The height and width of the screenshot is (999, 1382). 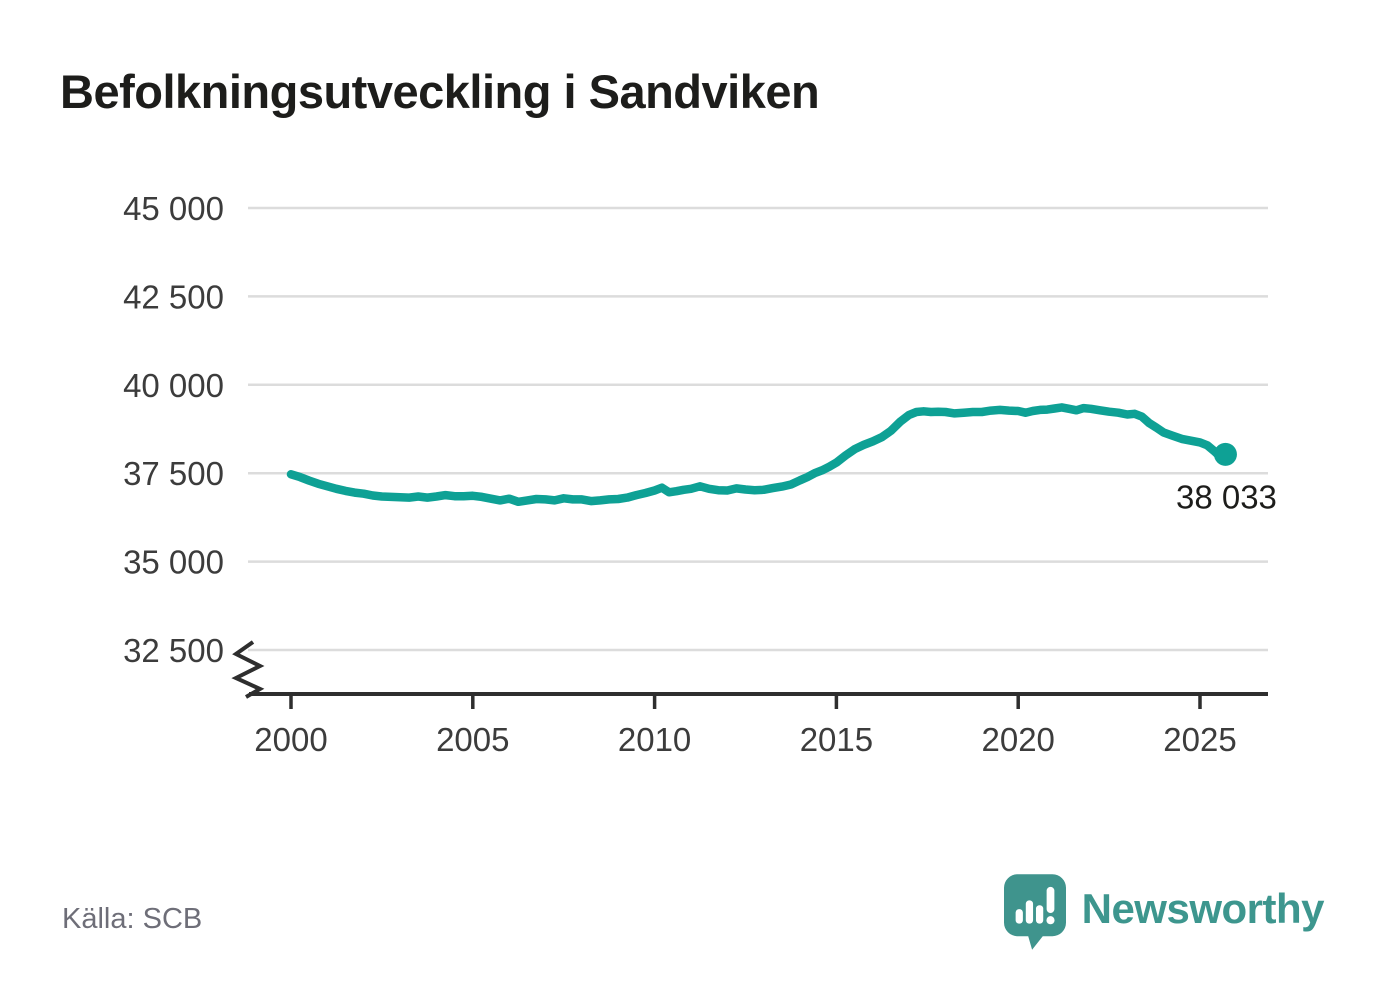 I want to click on x-tick-label: 2015, so click(x=836, y=739).